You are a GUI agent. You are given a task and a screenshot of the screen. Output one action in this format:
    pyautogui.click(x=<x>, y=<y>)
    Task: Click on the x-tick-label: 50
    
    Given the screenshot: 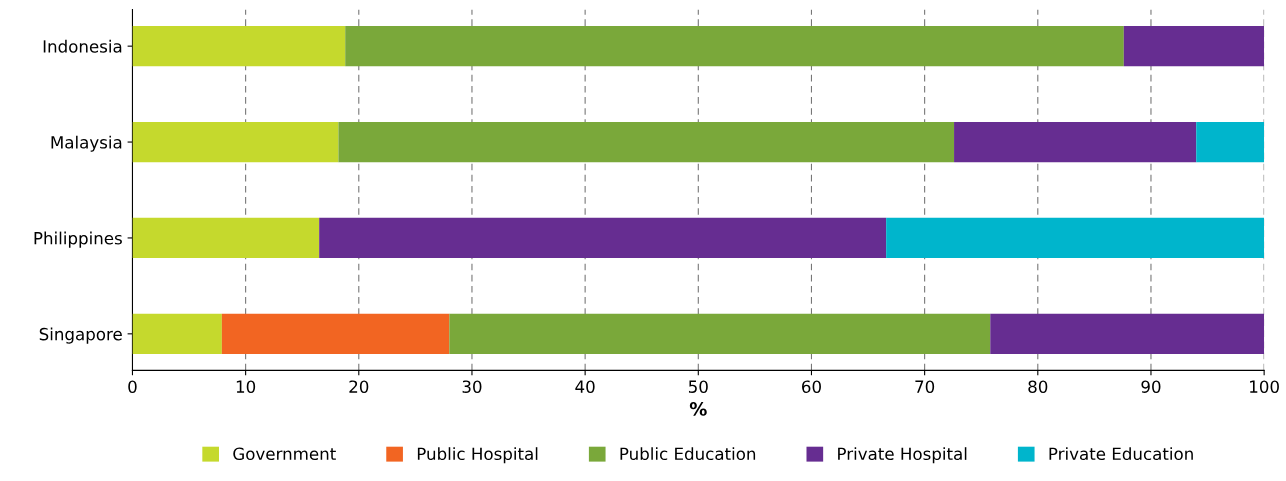 What is the action you would take?
    pyautogui.click(x=698, y=386)
    